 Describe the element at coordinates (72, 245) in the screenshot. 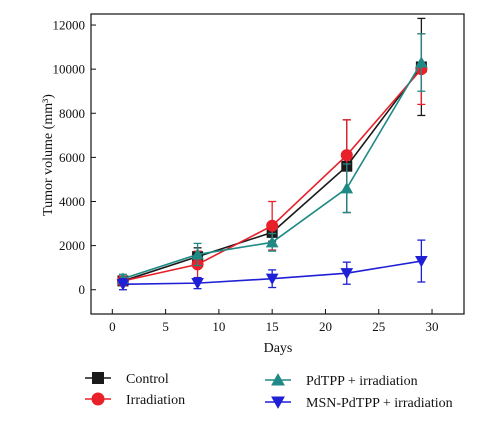

I see `y-tick-label: 2000` at that location.